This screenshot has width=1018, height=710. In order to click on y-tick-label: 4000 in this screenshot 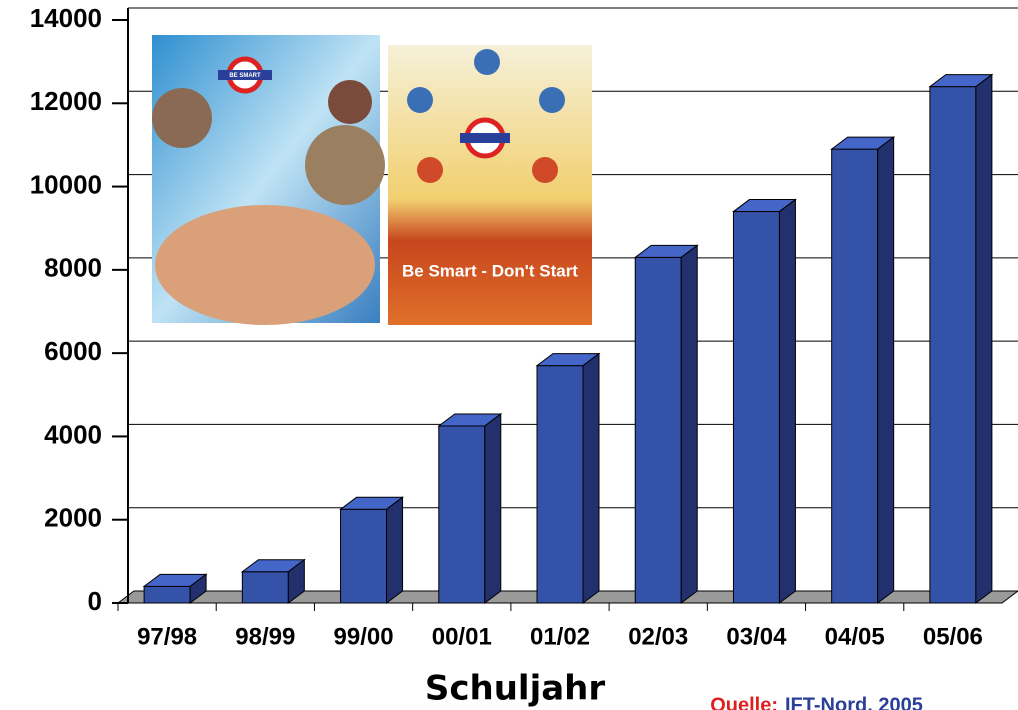, I will do `click(73, 434)`.